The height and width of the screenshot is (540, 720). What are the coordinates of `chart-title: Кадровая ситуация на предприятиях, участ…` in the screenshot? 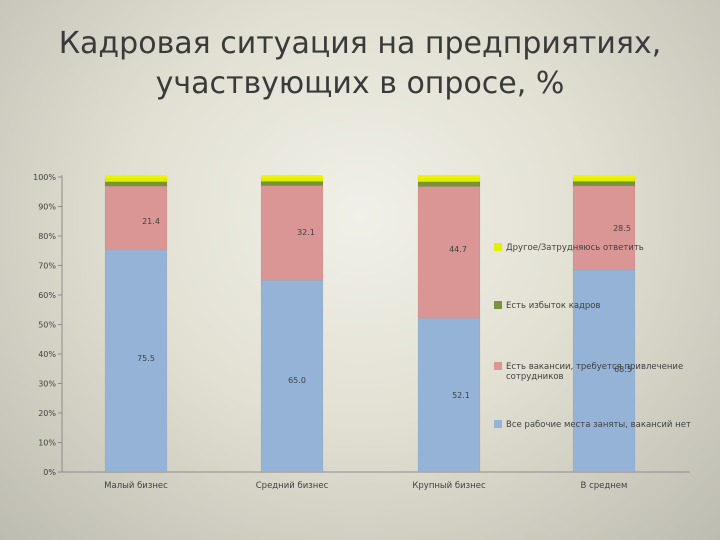 It's located at (360, 64).